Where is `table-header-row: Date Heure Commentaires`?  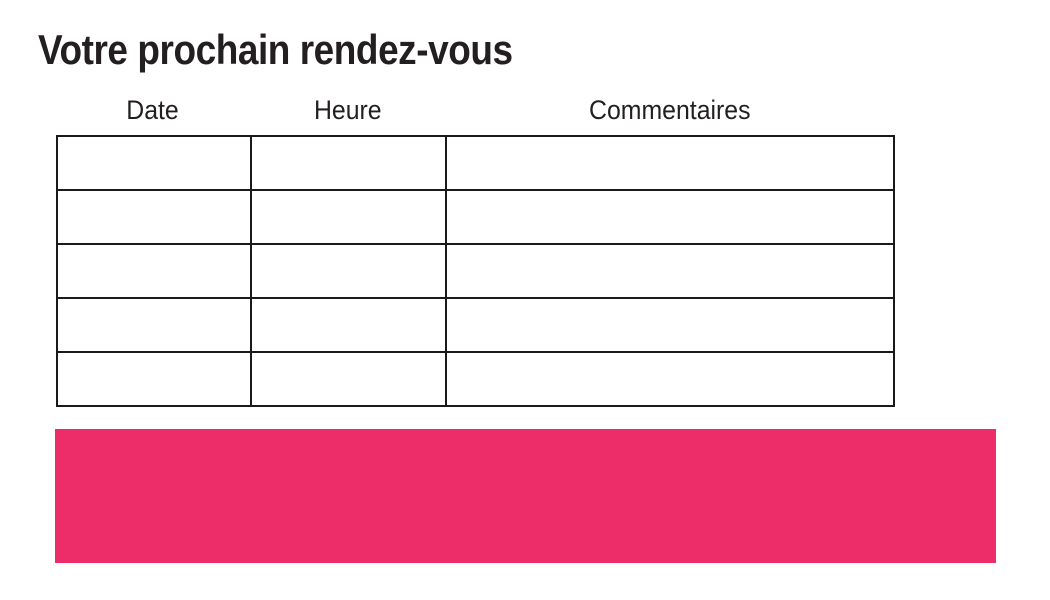
table-header-row: Date Heure Commentaires is located at coordinates (475, 110).